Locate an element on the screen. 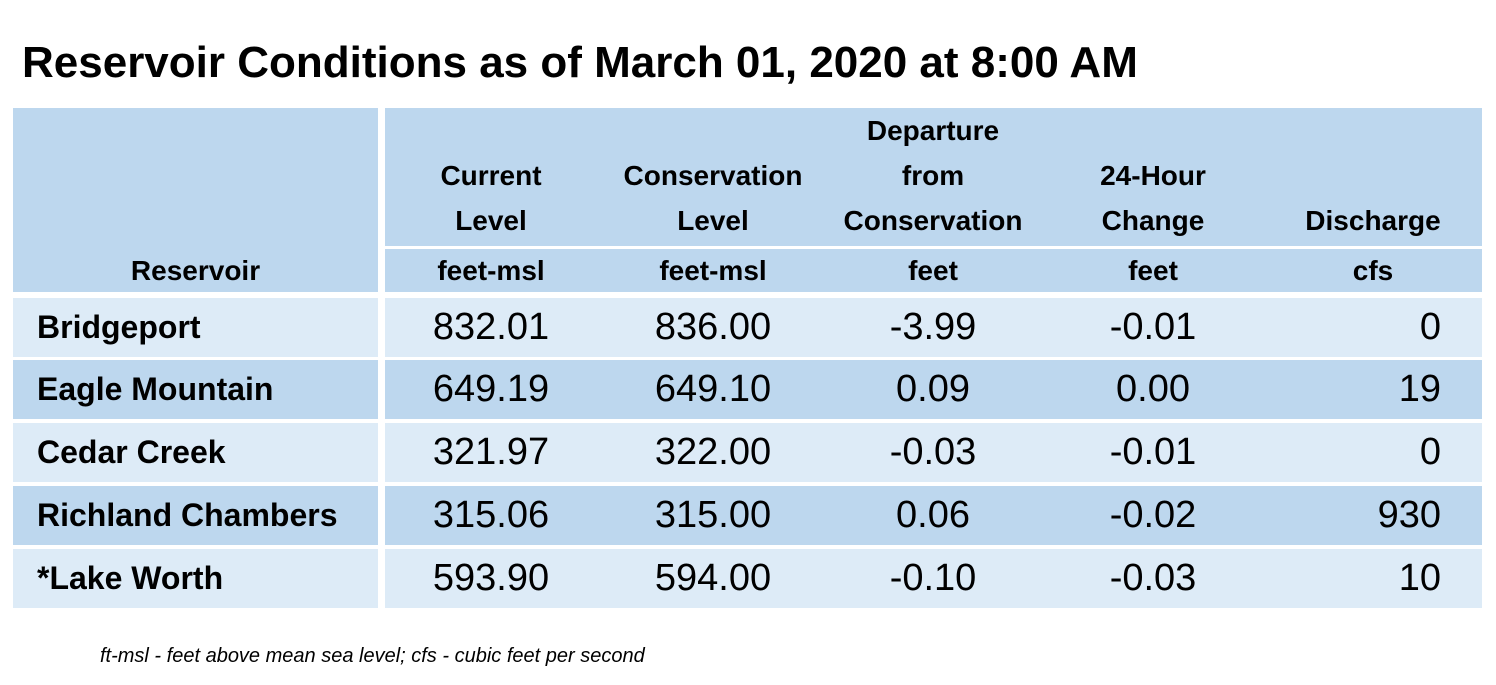 This screenshot has width=1496, height=685. table-row-name: Cedar Creek is located at coordinates (195, 452).